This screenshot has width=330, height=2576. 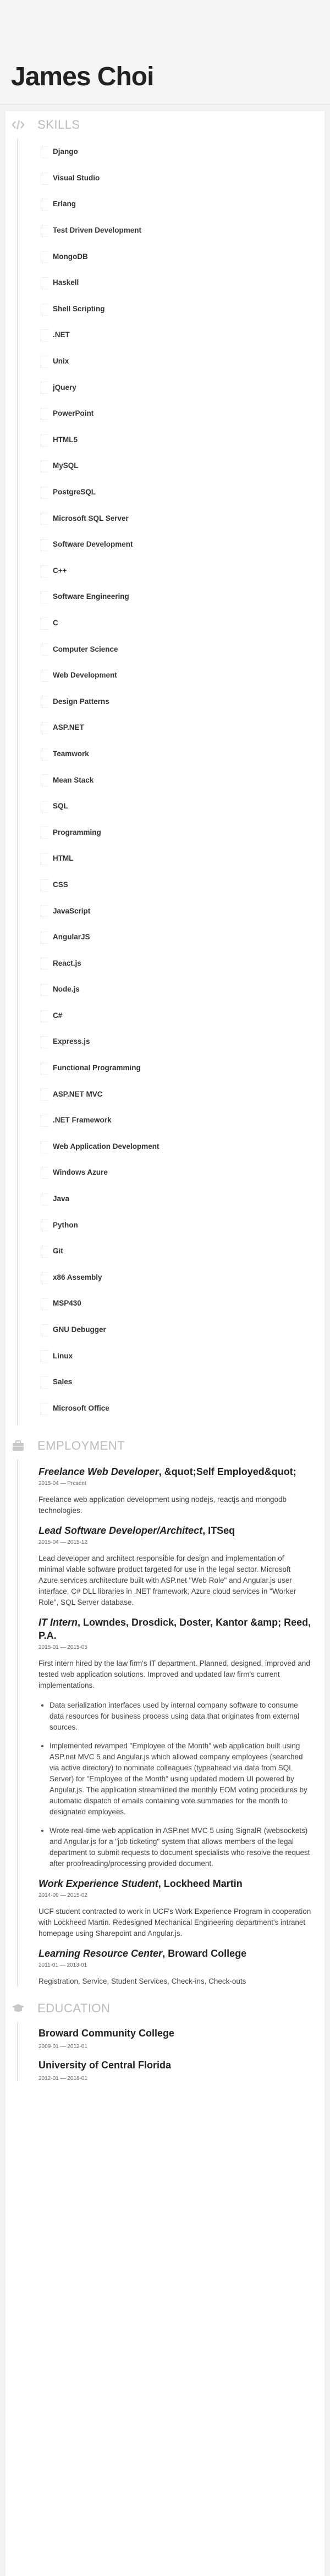 What do you see at coordinates (79, 1329) in the screenshot?
I see `skill-label: GNU Debugger` at bounding box center [79, 1329].